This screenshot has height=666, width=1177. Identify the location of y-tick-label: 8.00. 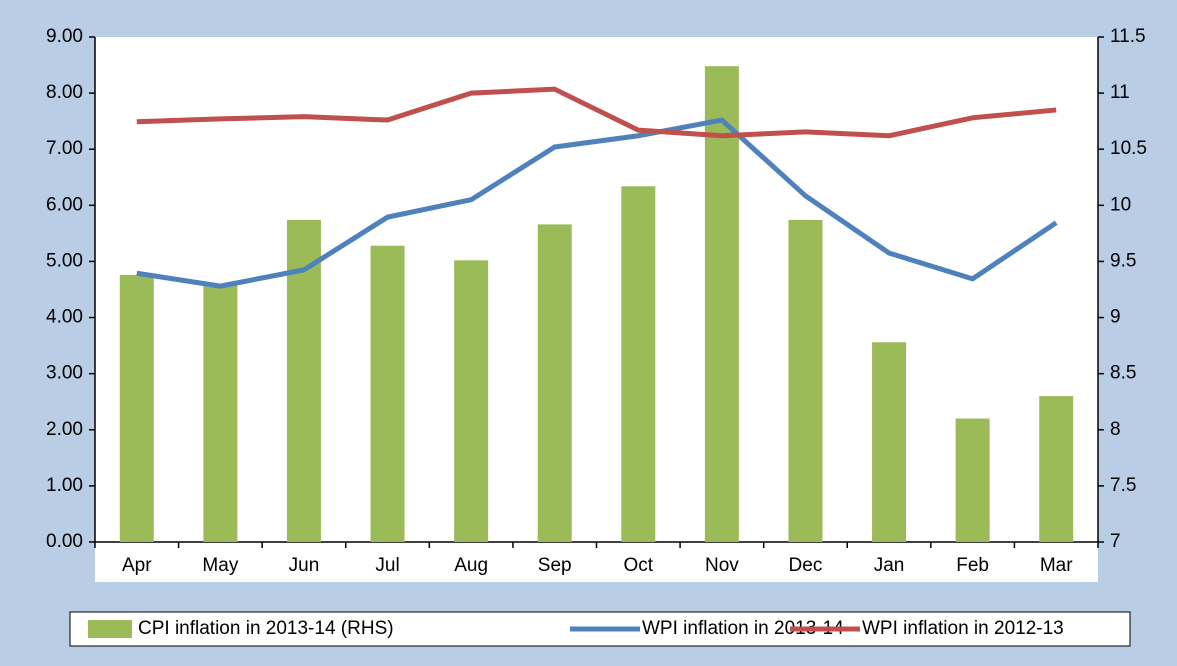
(64, 92).